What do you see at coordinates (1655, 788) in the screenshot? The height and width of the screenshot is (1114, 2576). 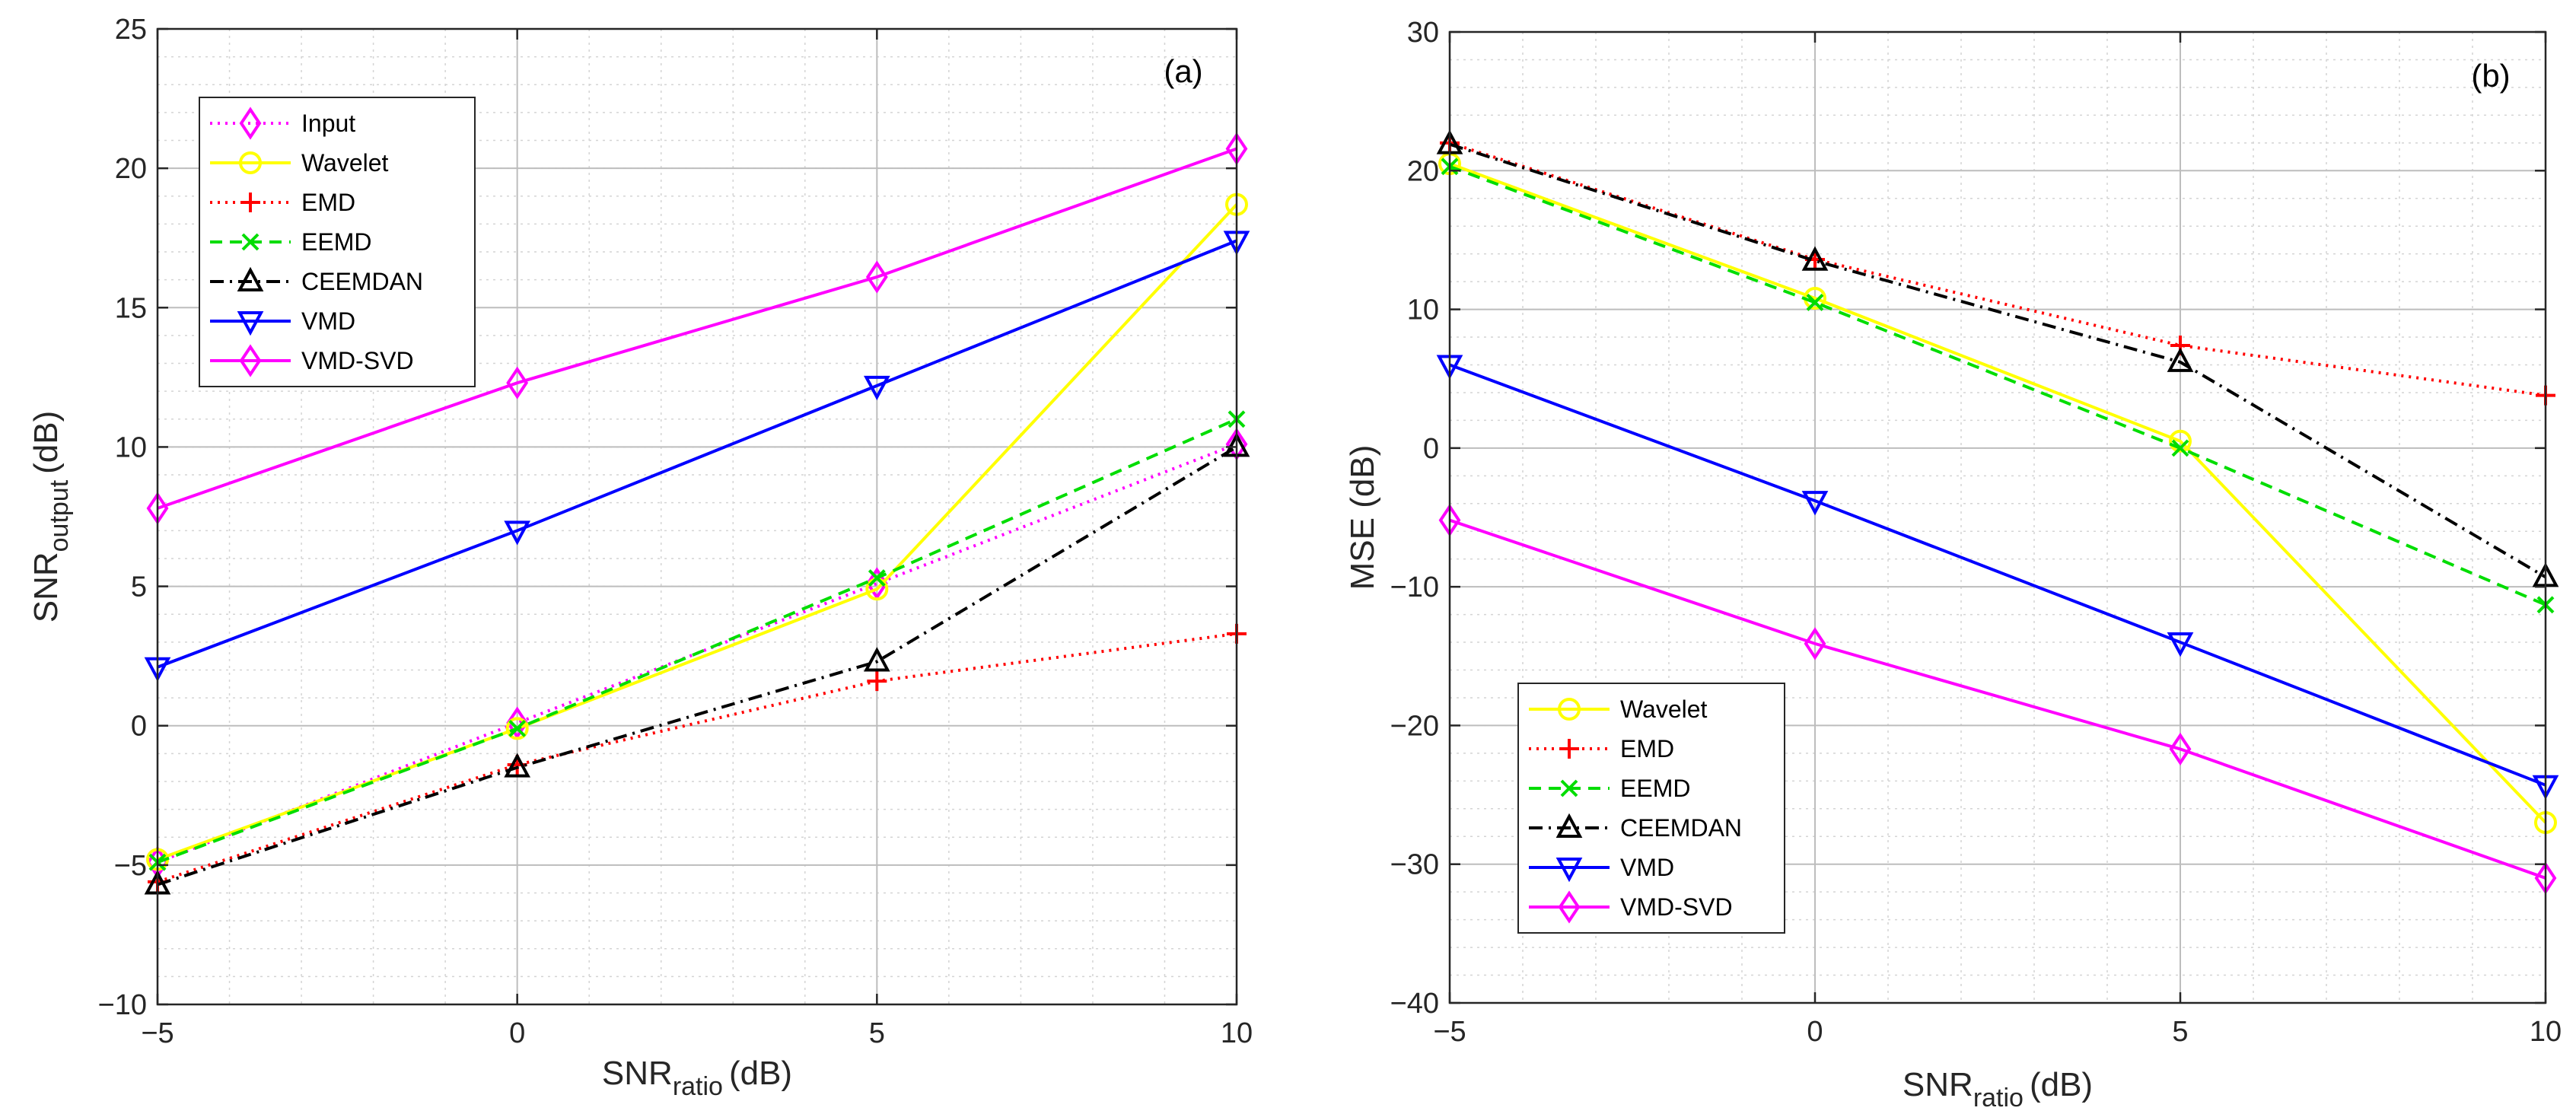 I see `legend-label: EEMD` at bounding box center [1655, 788].